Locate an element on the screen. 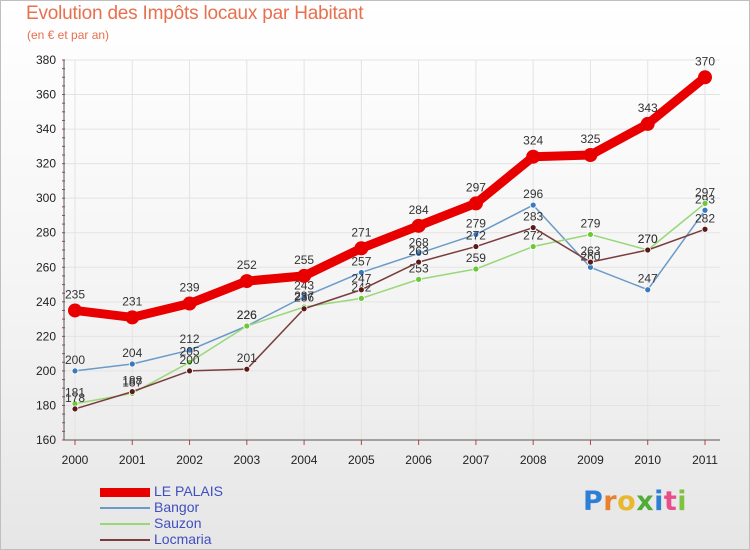 This screenshot has height=550, width=750. data-label: 236 is located at coordinates (304, 298).